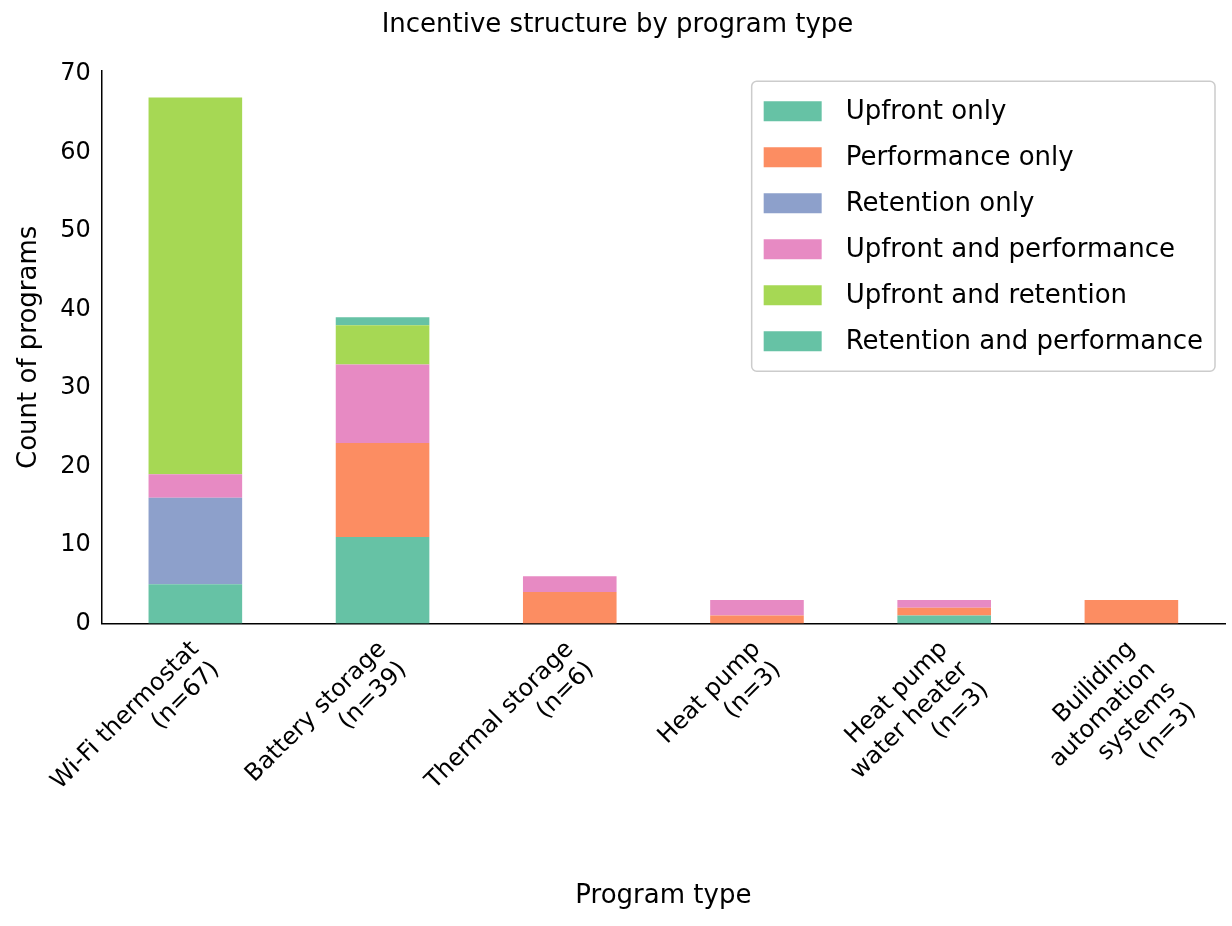  What do you see at coordinates (926, 109) in the screenshot?
I see `legend-label: Upfront only` at bounding box center [926, 109].